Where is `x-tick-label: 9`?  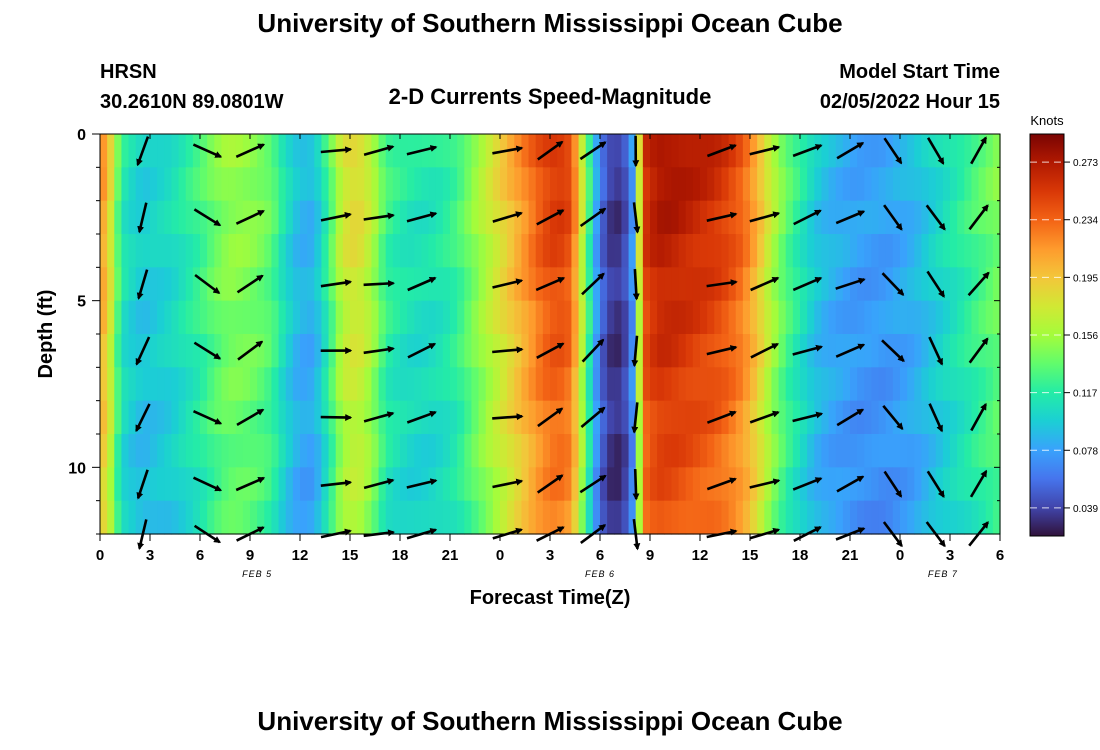 x-tick-label: 9 is located at coordinates (250, 555).